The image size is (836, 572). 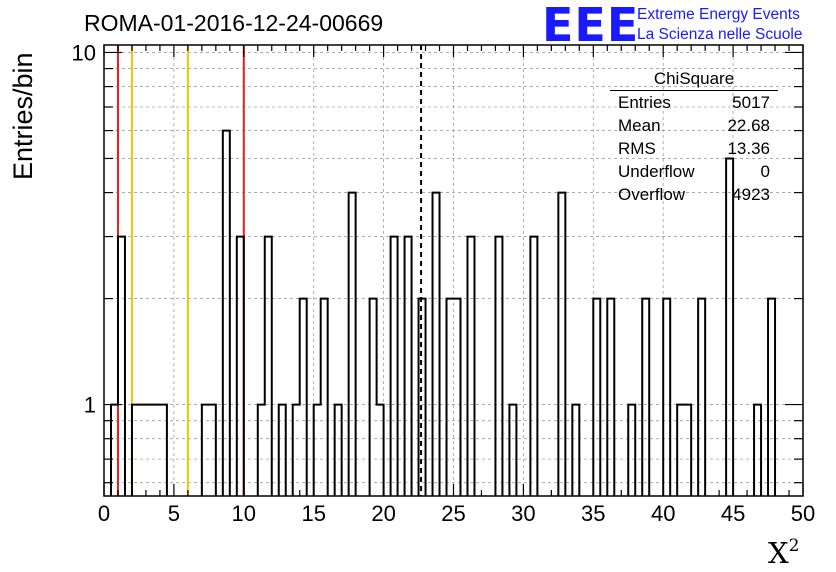 What do you see at coordinates (694, 79) in the screenshot?
I see `stats-title: ChiSquare` at bounding box center [694, 79].